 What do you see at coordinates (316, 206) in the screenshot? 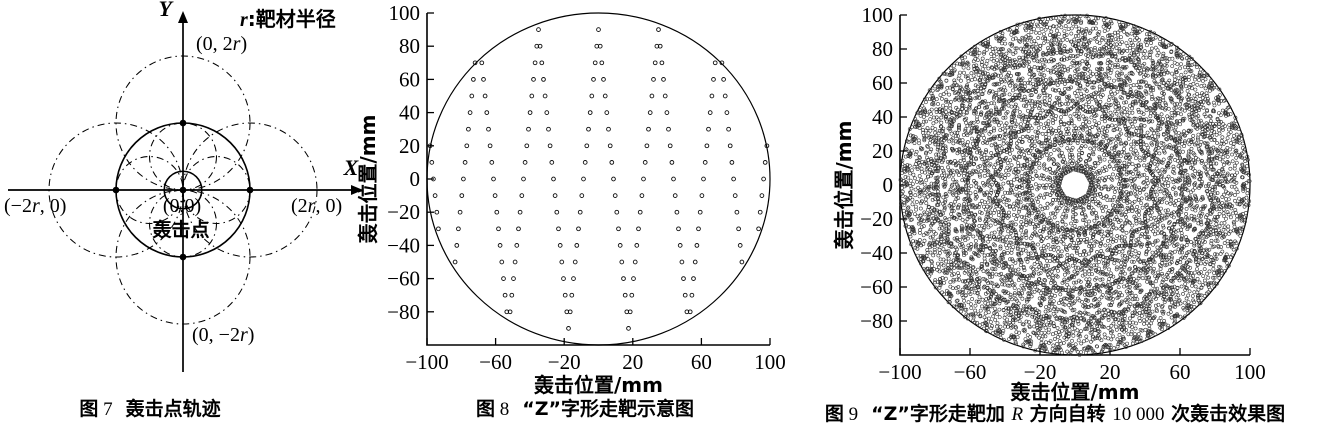
I see `coordinate-label: (2r, 0)` at bounding box center [316, 206].